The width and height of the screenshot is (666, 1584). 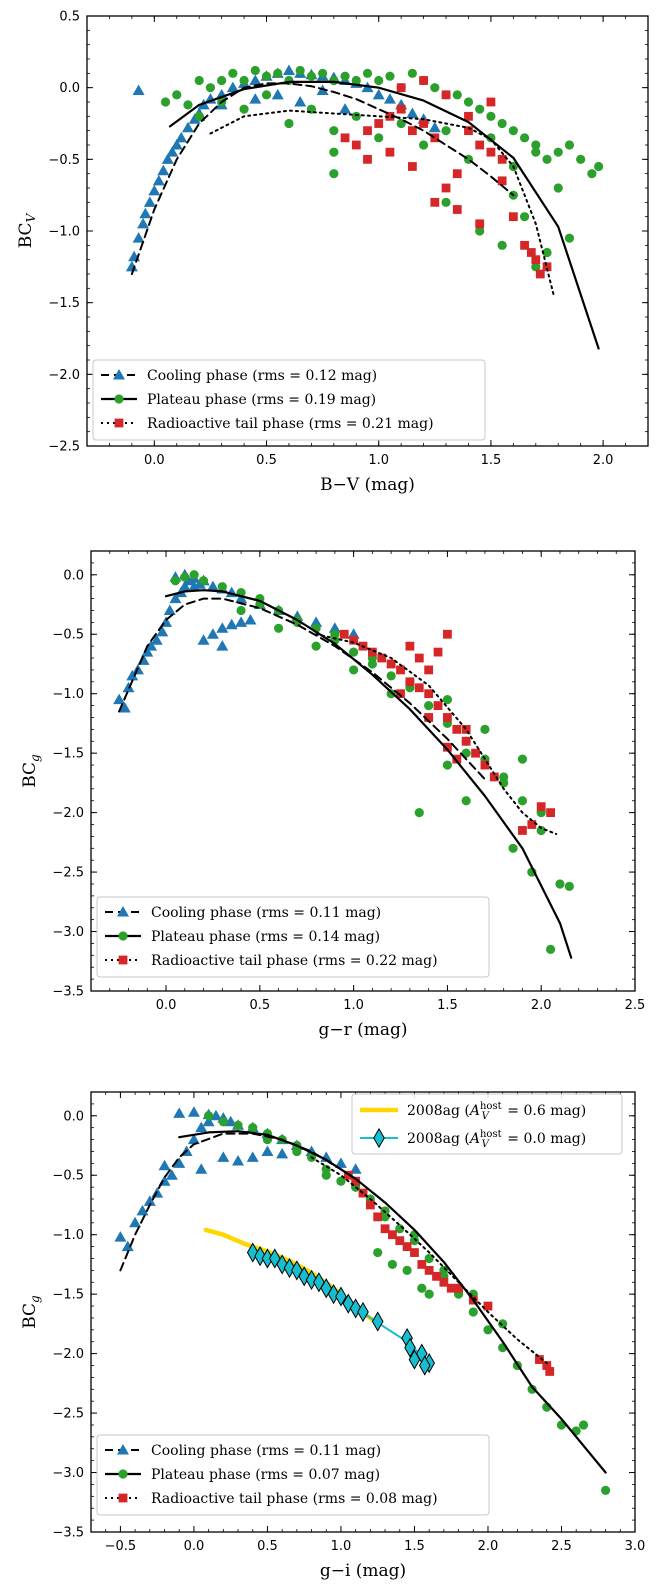 What do you see at coordinates (68, 754) in the screenshot?
I see `y-tick-label: −1.5` at bounding box center [68, 754].